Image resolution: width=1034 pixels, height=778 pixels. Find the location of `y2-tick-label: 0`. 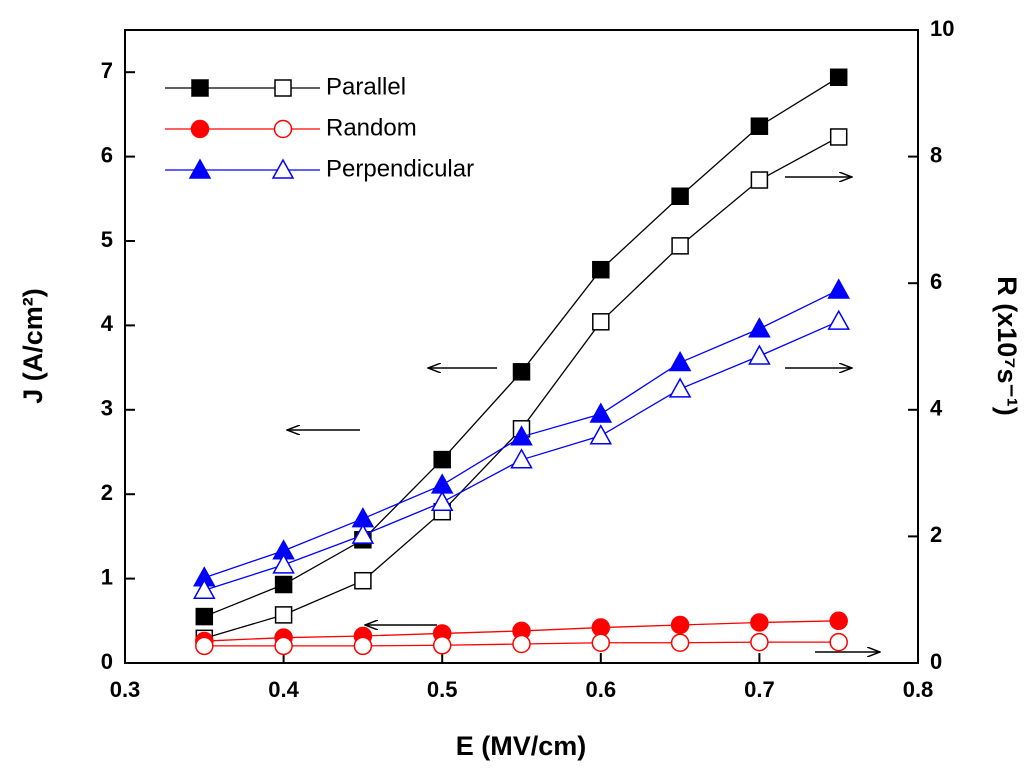

y2-tick-label: 0 is located at coordinates (936, 661).